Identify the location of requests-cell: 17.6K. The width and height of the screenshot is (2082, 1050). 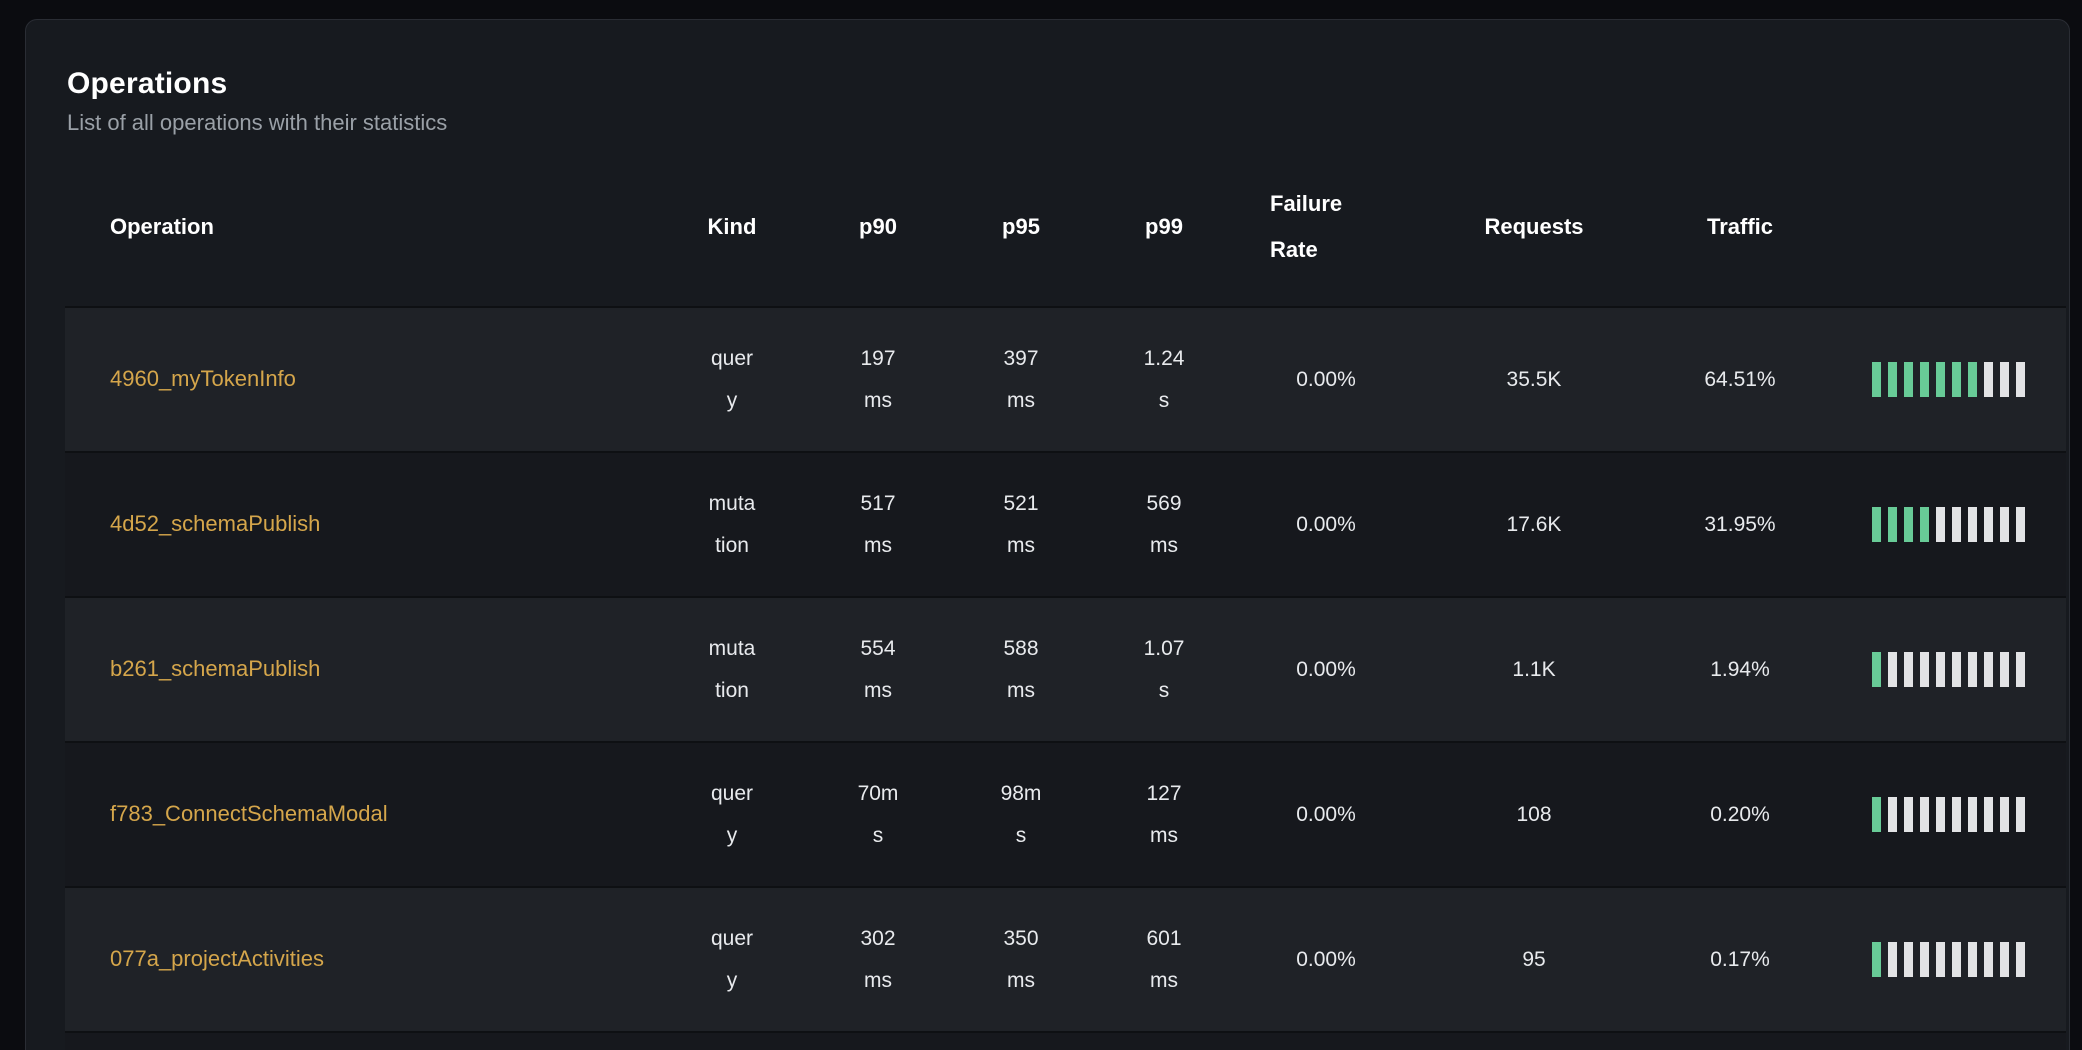
(1534, 524).